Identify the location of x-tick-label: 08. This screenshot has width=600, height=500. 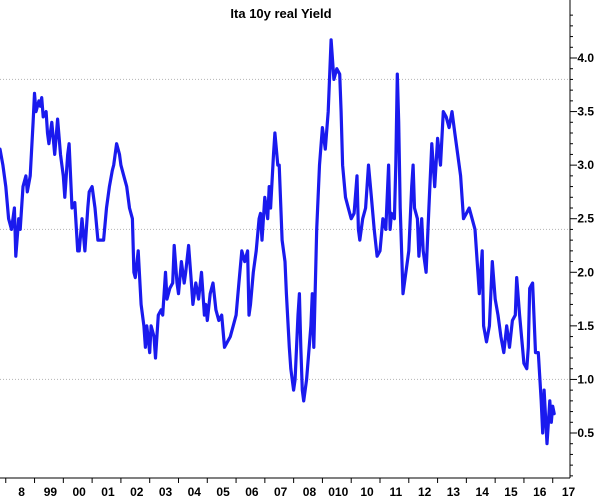
(310, 492).